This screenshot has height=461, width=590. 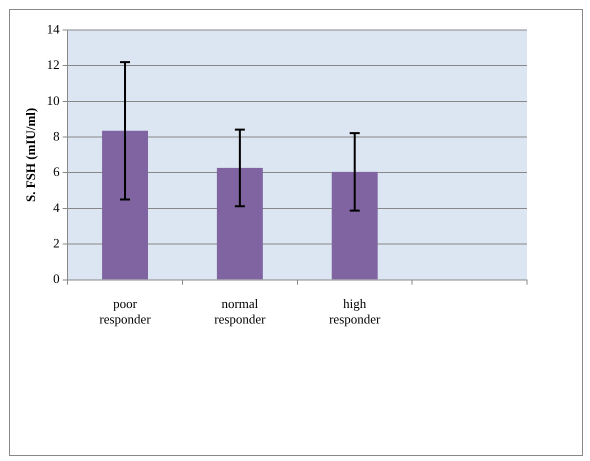 I want to click on x-tick-label: normal responder, so click(x=240, y=311).